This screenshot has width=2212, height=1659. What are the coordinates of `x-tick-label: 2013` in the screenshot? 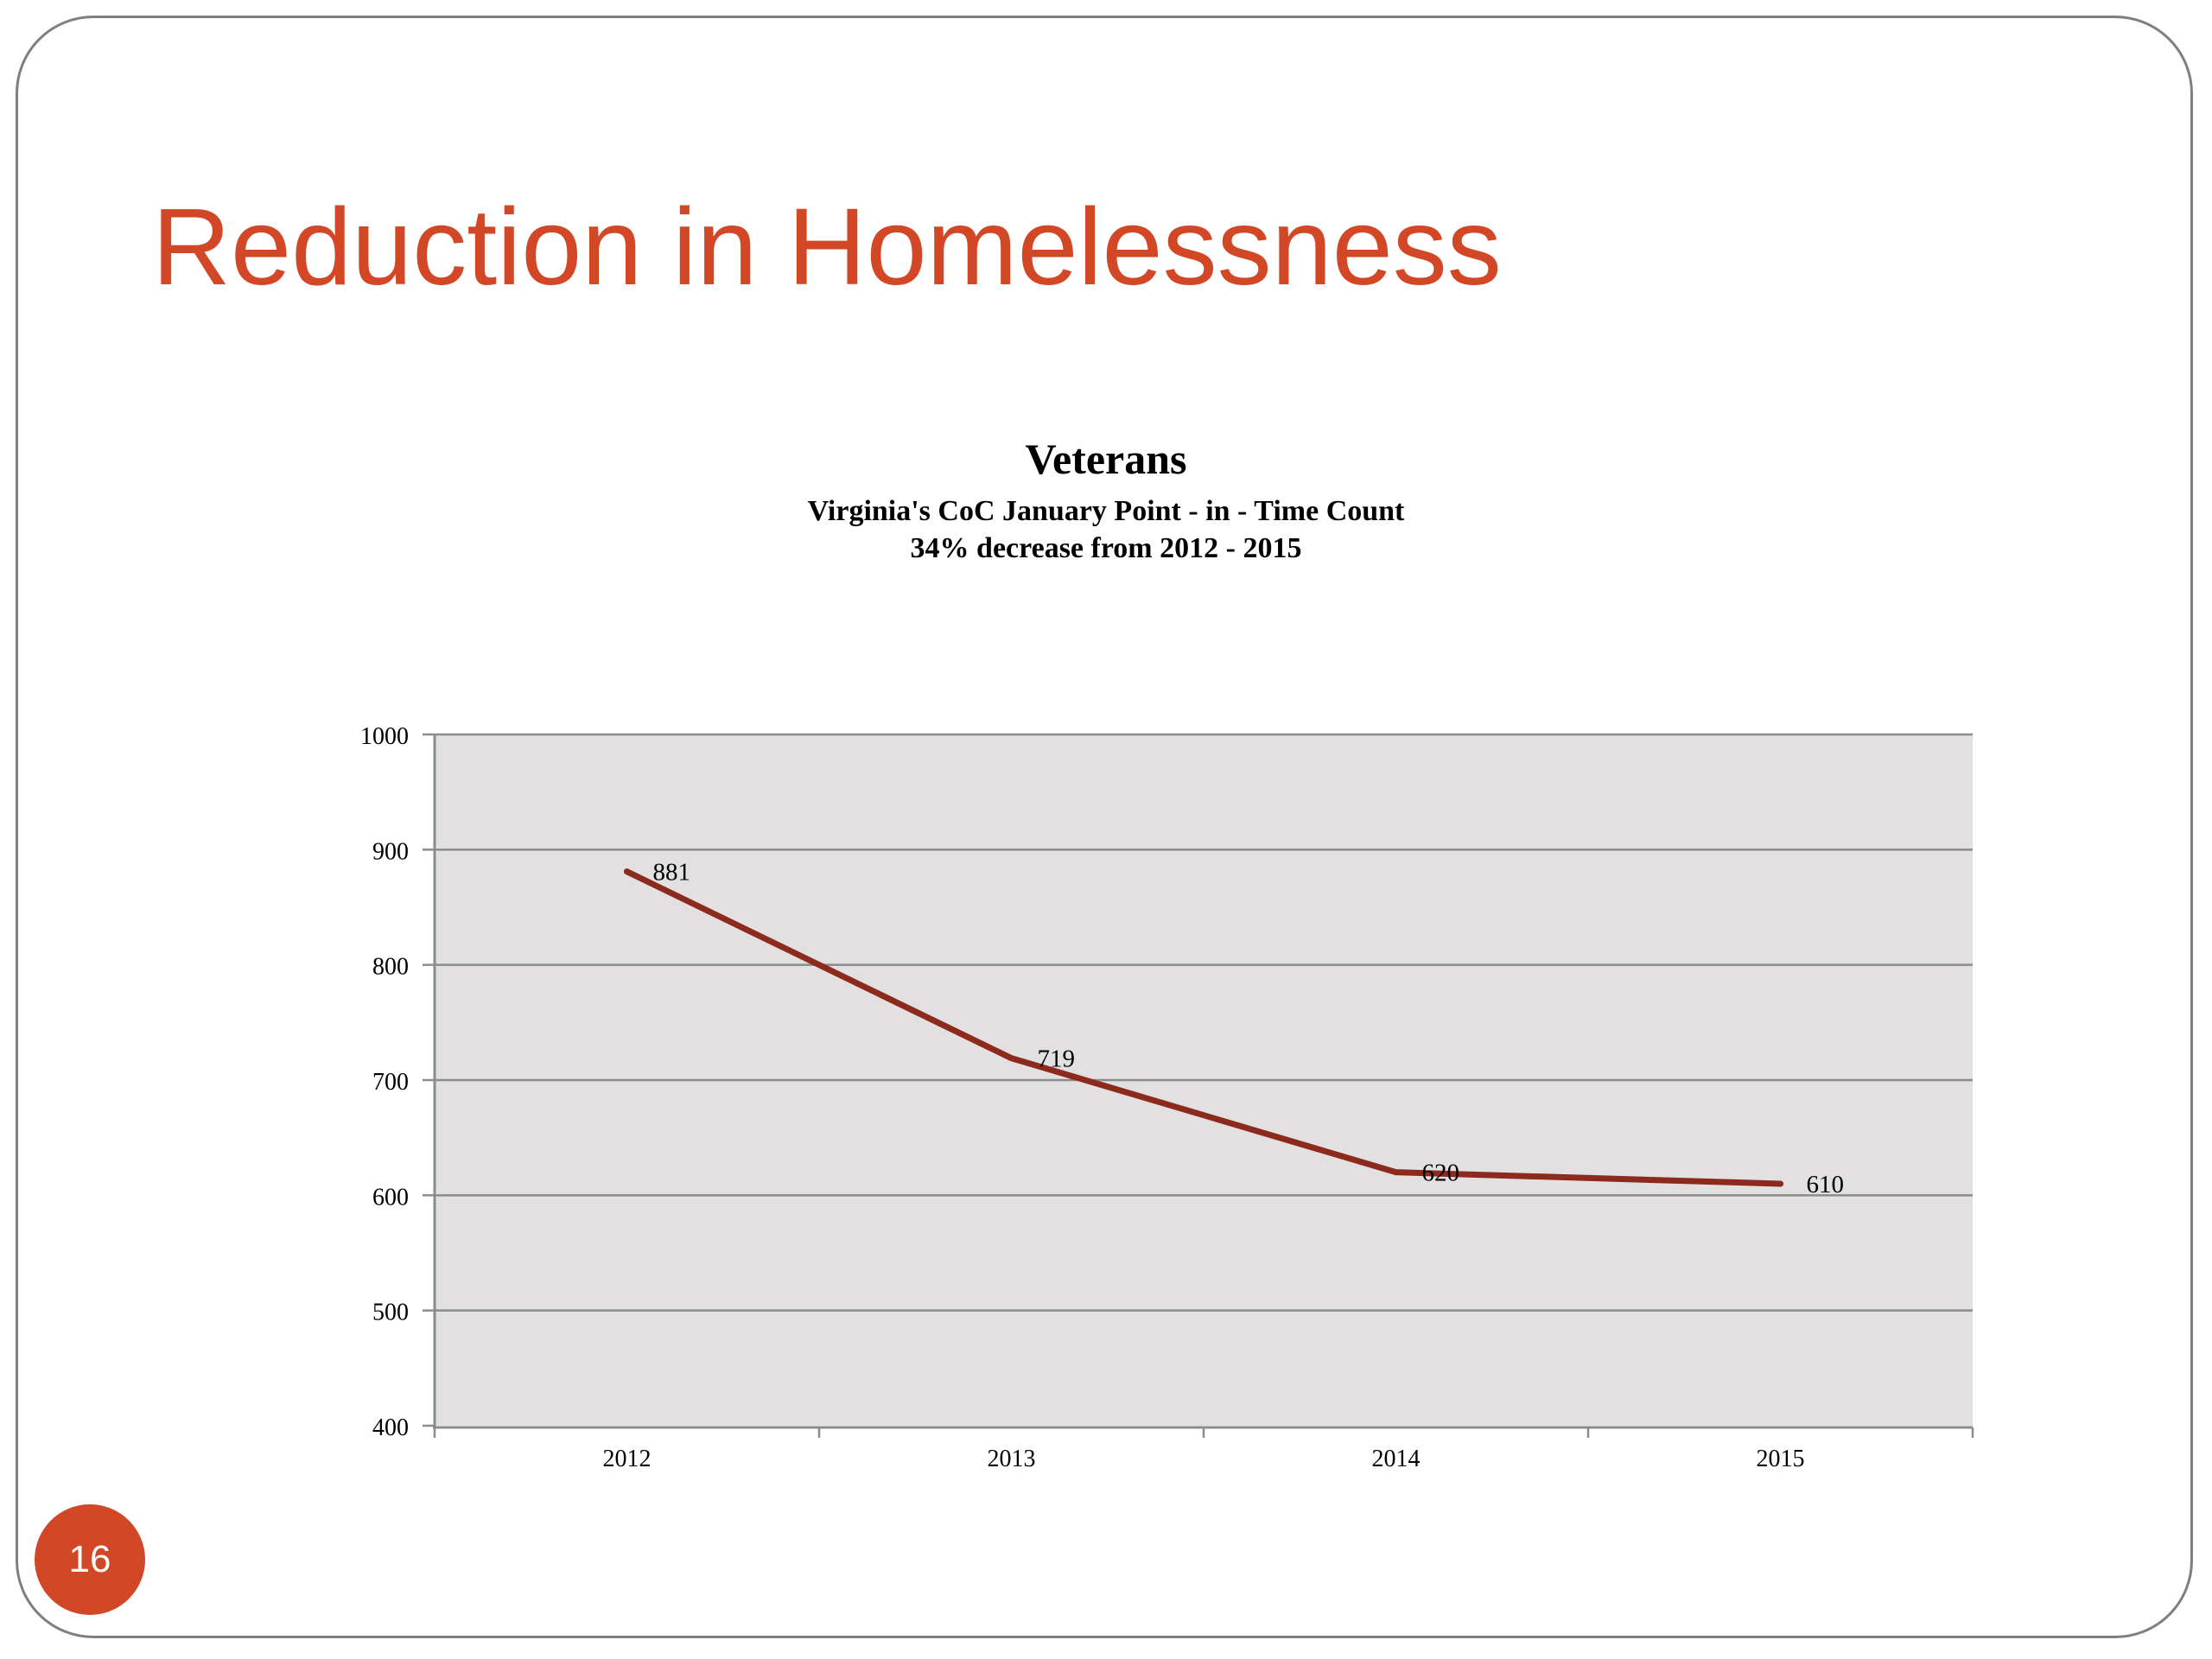 It's located at (1012, 1459).